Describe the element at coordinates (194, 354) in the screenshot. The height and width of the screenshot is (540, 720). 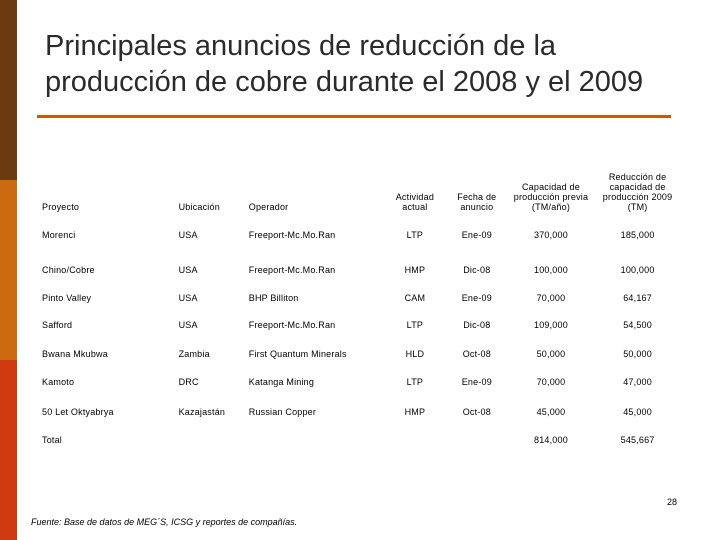
I see `cell-ubicacion: Zambia` at that location.